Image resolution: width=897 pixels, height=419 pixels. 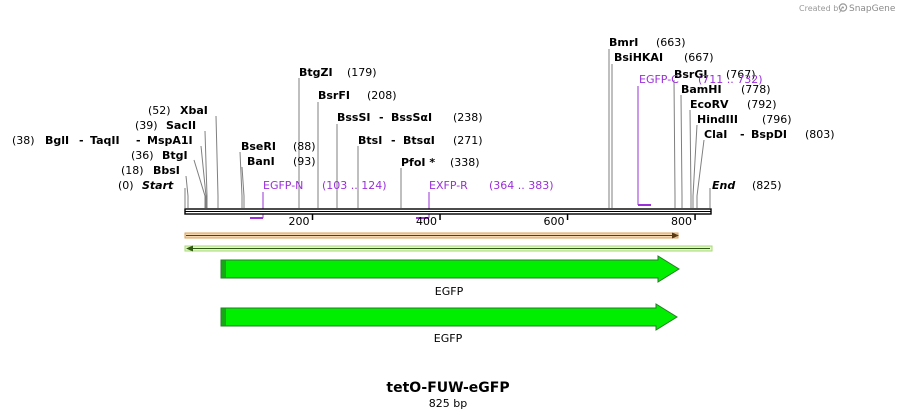 What do you see at coordinates (334, 95) in the screenshot?
I see `site-bsrfi-name: BsrFI` at bounding box center [334, 95].